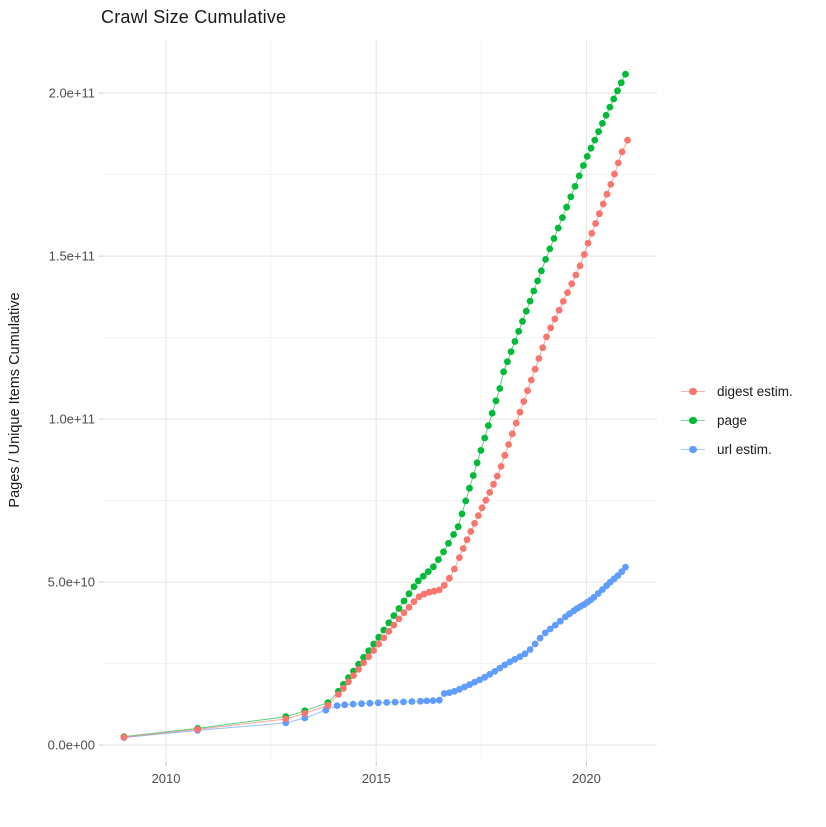 This screenshot has width=826, height=827. I want to click on y-tick-label: 0.0e+00, so click(71, 745).